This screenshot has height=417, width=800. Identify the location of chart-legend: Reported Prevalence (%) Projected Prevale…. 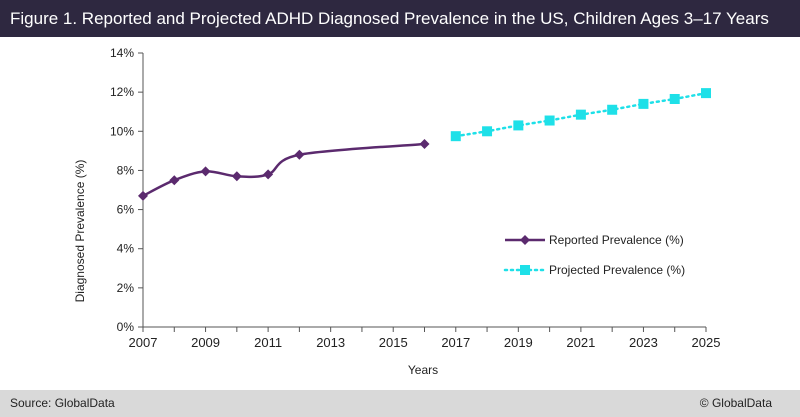
(594, 255).